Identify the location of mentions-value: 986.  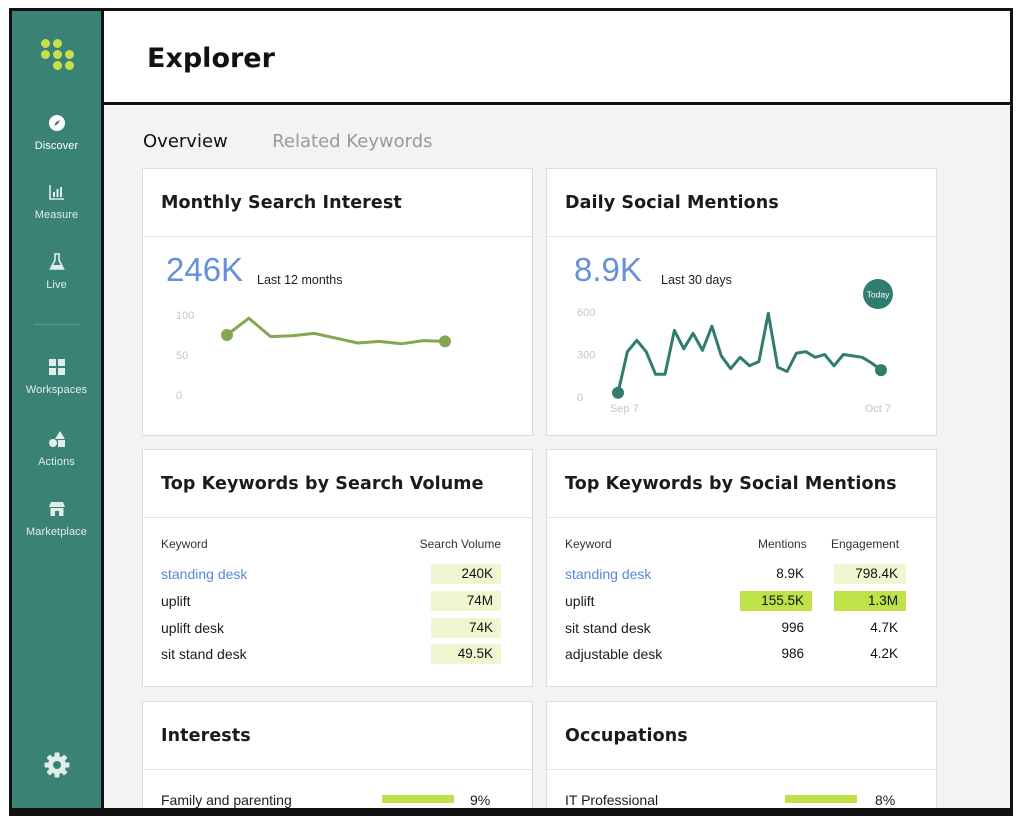
(792, 653).